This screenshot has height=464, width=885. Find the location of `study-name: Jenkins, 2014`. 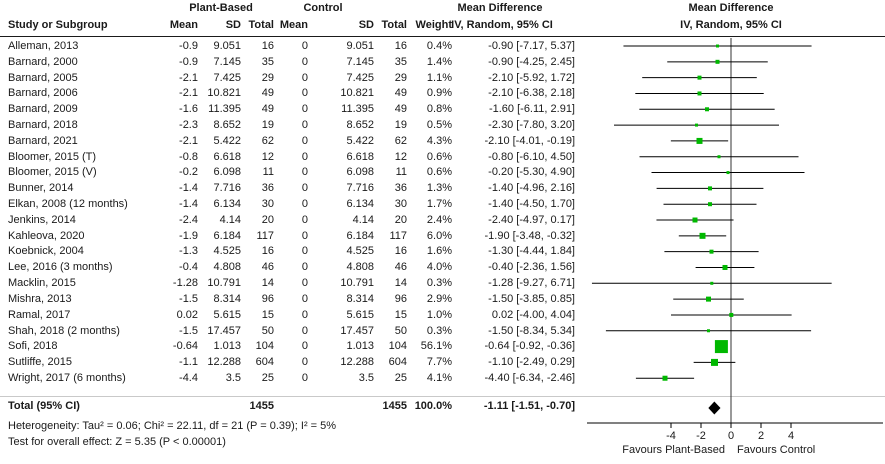

study-name: Jenkins, 2014 is located at coordinates (42, 219).